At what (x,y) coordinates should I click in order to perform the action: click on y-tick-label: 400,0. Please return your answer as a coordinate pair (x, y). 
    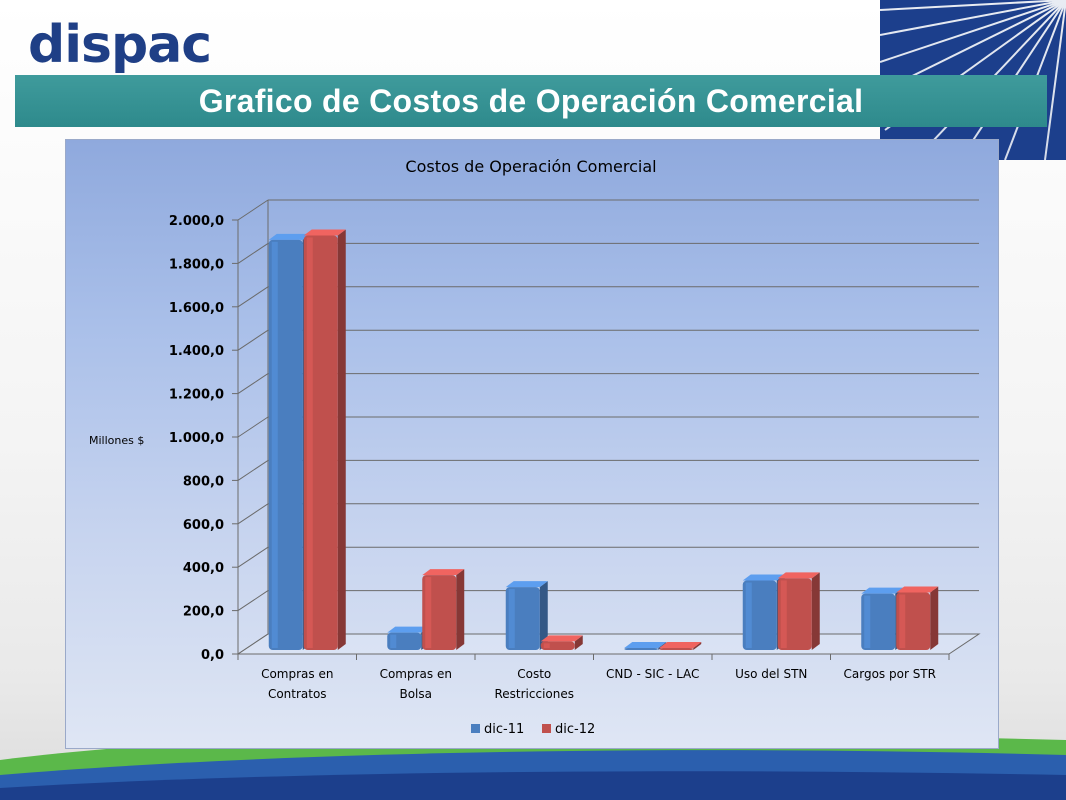
    Looking at the image, I should click on (203, 568).